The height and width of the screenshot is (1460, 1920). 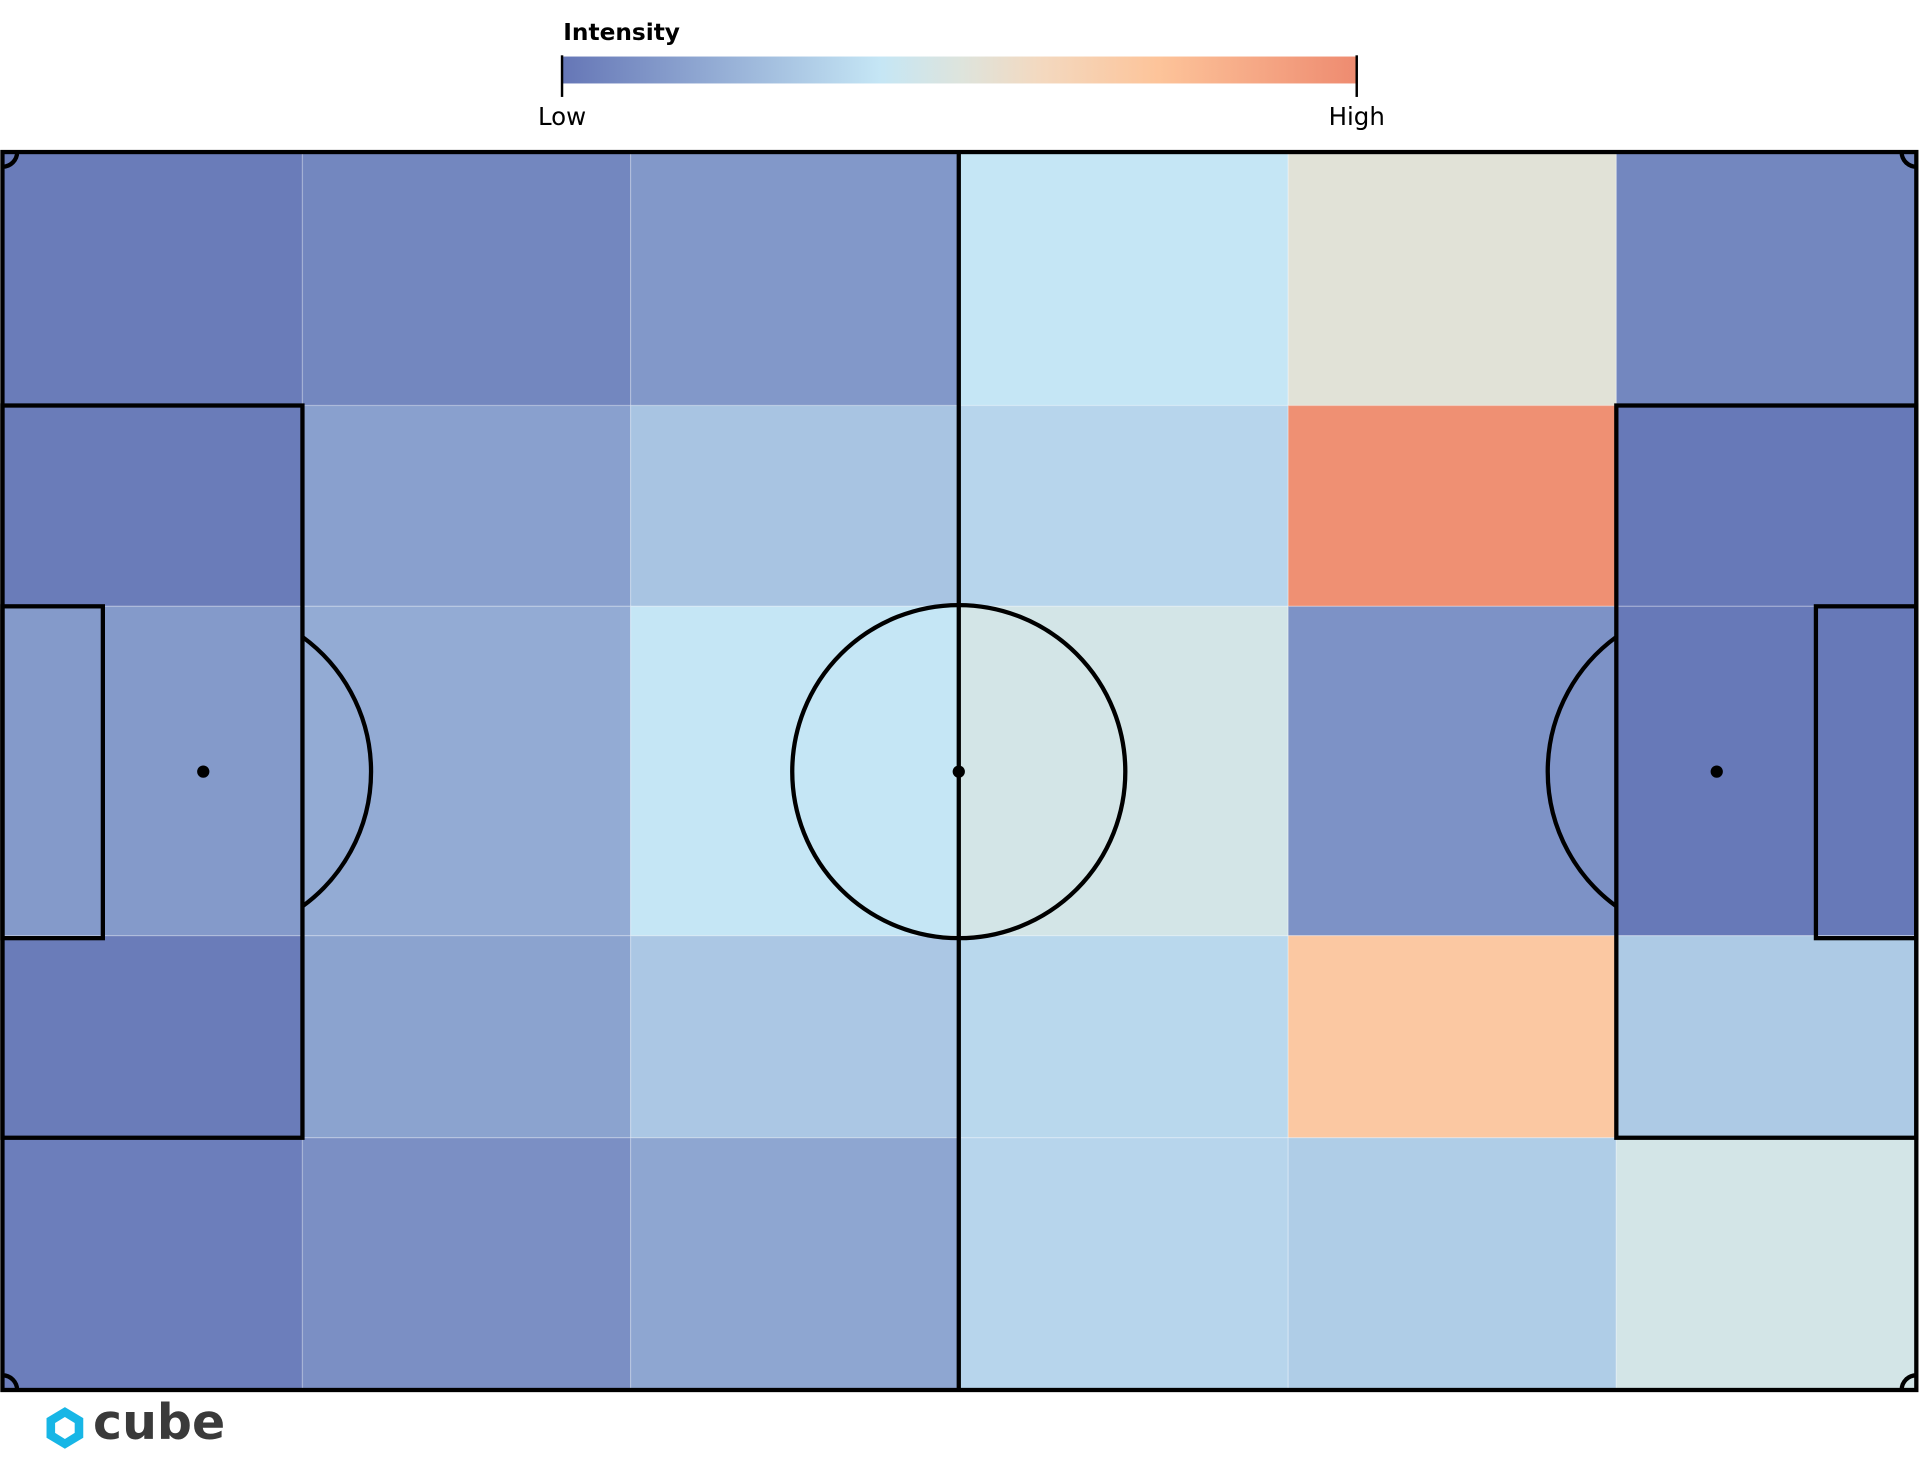 I want to click on logo: cube, so click(x=135, y=1422).